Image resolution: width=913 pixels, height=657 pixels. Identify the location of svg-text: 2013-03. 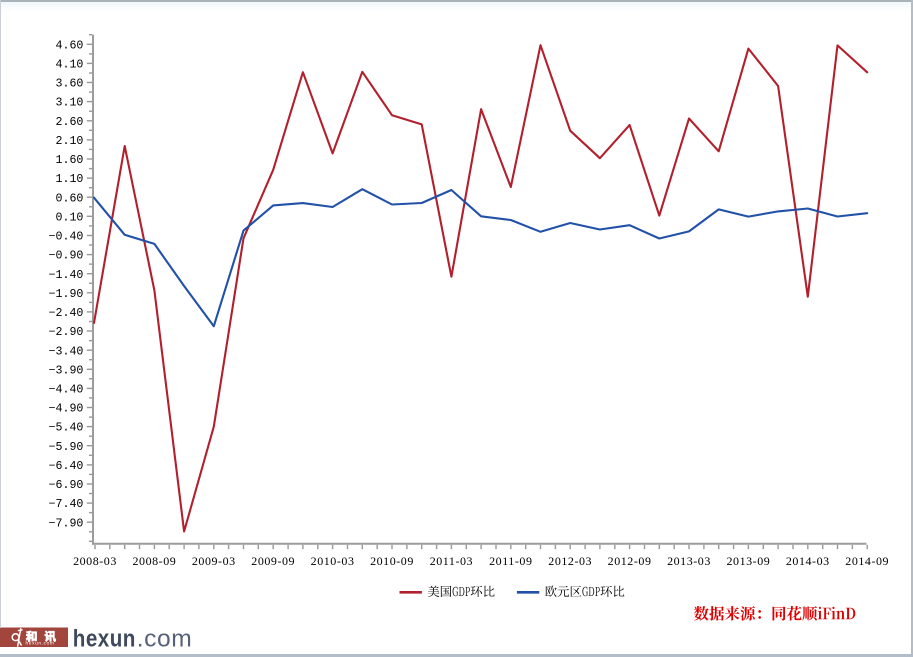
(689, 561).